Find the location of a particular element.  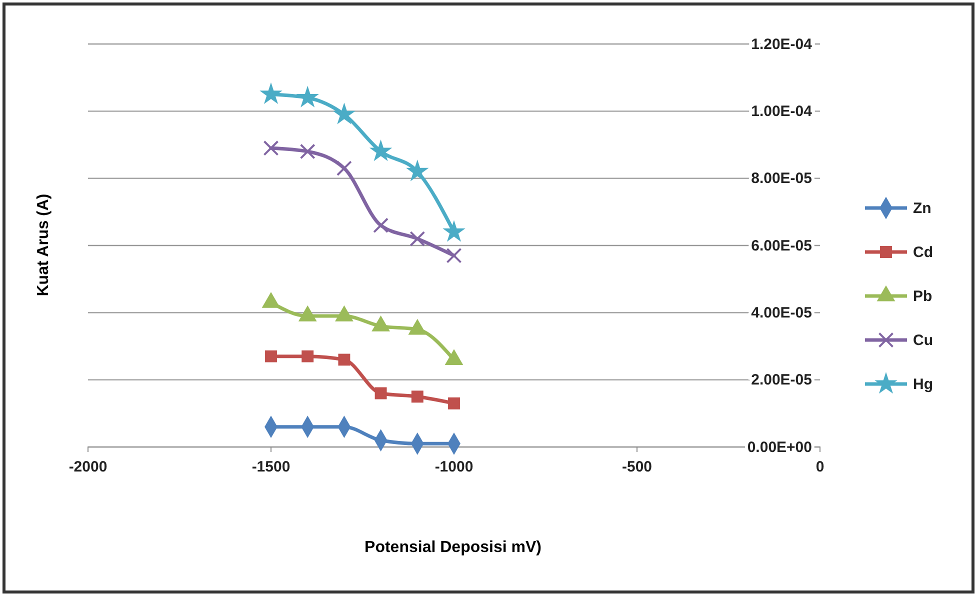

y-tick-label: 1.00E-04 is located at coordinates (782, 111).